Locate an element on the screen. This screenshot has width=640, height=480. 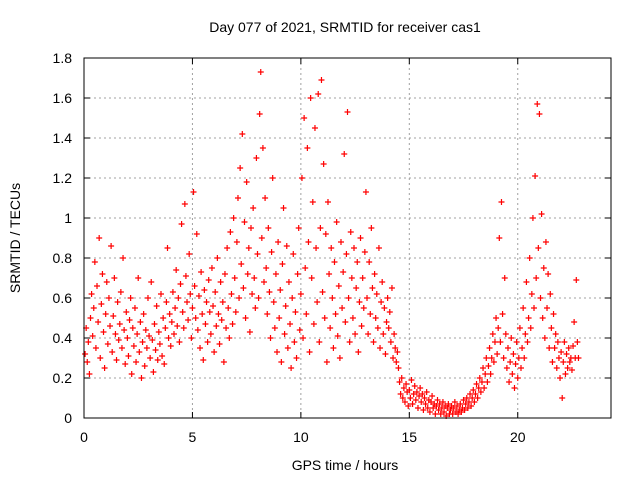
y-tick-label: 0.8 is located at coordinates (63, 258).